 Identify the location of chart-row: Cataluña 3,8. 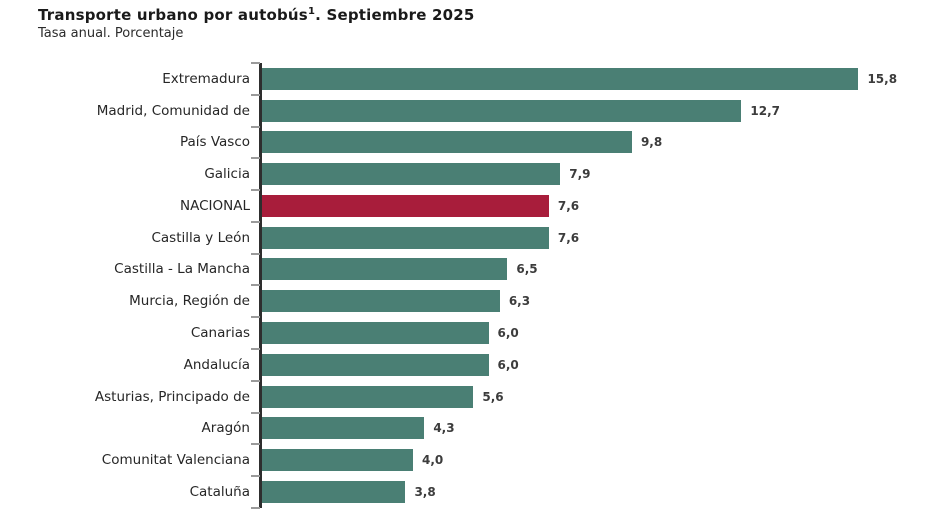
(475, 491).